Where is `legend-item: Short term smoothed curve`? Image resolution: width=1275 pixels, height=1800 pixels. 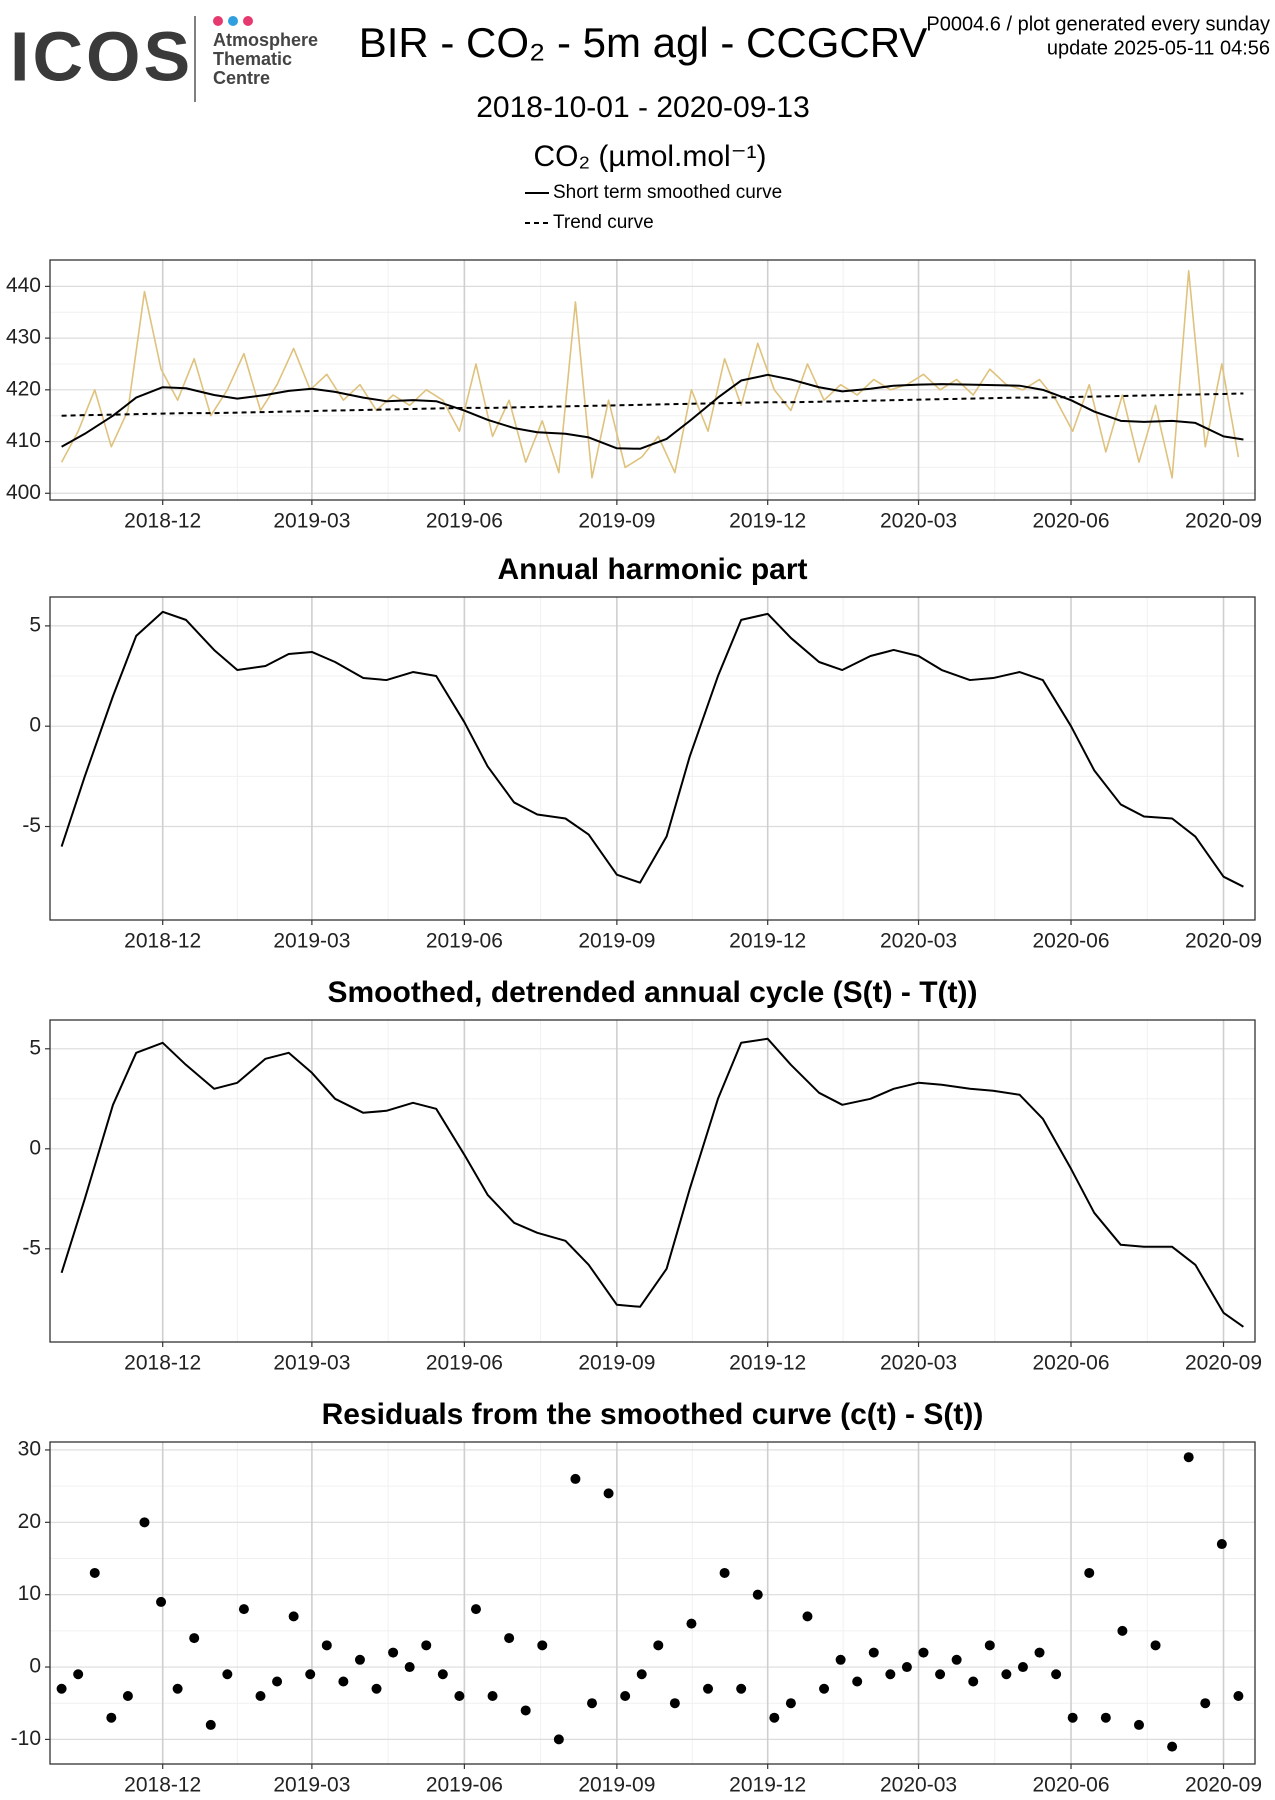 legend-item: Short term smoothed curve is located at coordinates (653, 192).